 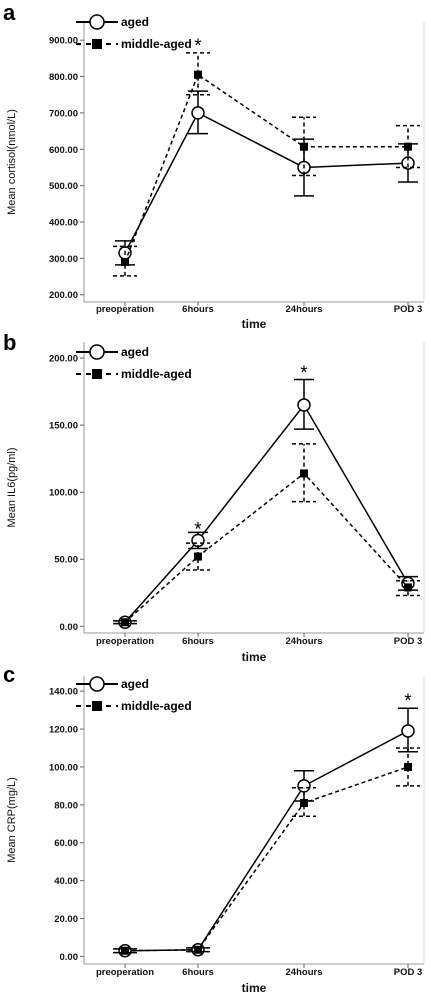 I want to click on y-tick-label: 60.00, so click(x=66, y=843).